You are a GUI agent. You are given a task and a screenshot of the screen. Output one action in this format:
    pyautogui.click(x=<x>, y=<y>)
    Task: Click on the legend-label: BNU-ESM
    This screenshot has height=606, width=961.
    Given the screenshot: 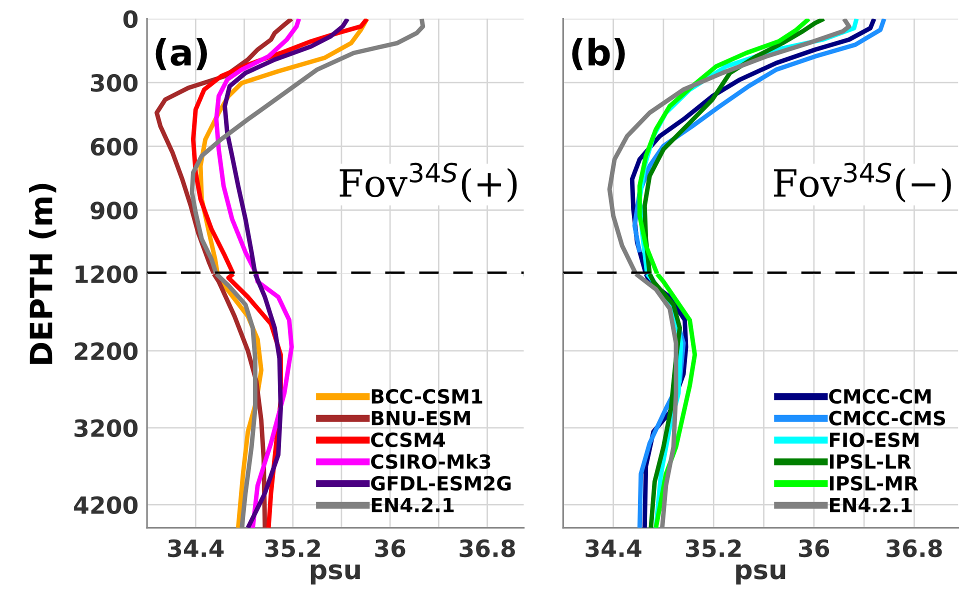 What is the action you would take?
    pyautogui.click(x=421, y=418)
    